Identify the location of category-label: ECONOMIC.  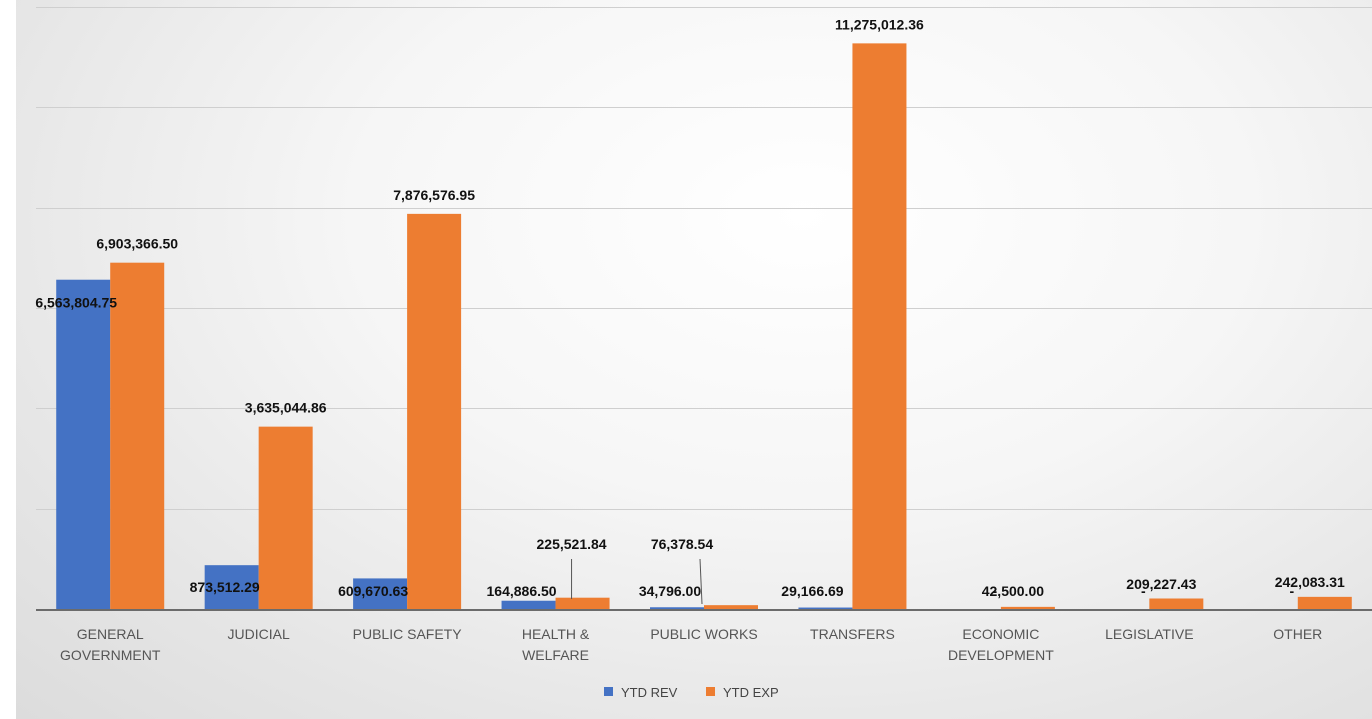
(1000, 634).